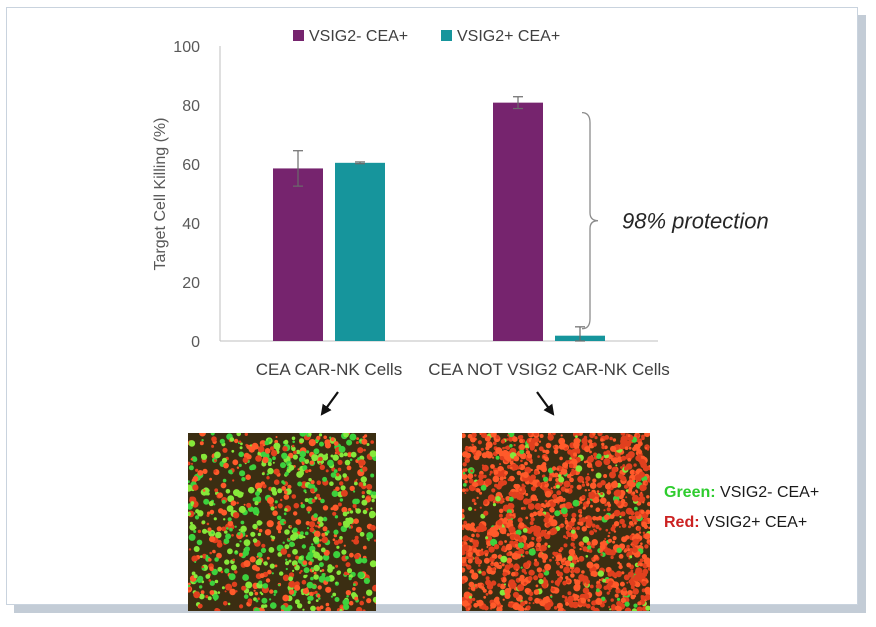  Describe the element at coordinates (690, 492) in the screenshot. I see `key-green-name: Green:` at that location.